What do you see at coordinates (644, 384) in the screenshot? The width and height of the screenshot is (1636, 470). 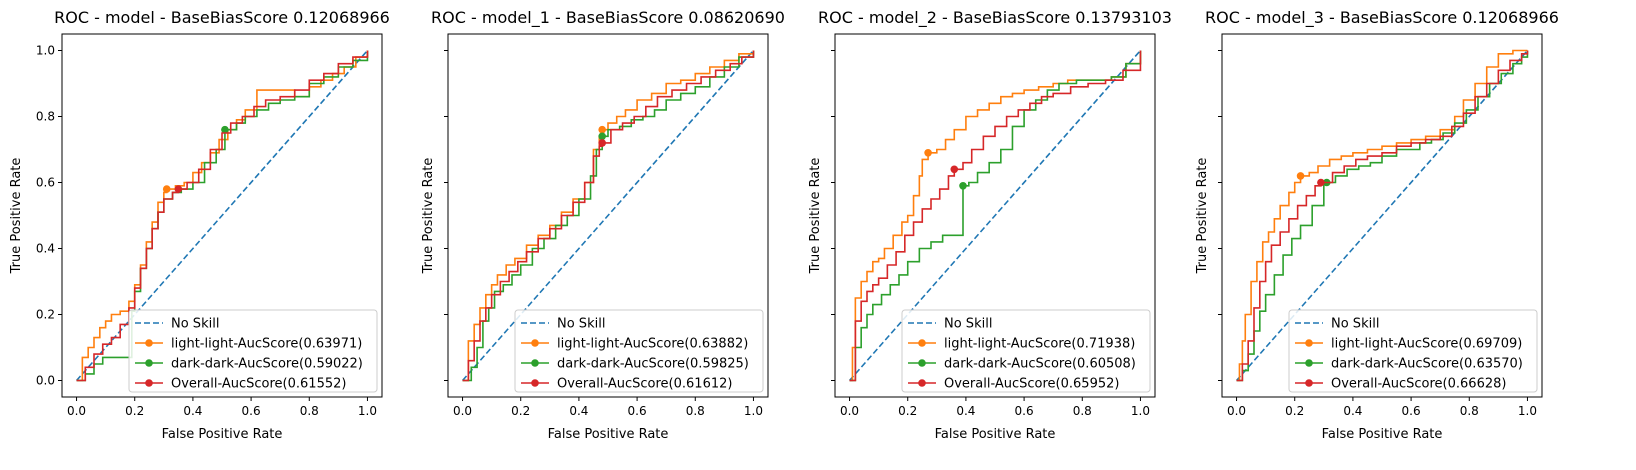 I see `legend-label-3: Overall-AucScore(0.61612)` at bounding box center [644, 384].